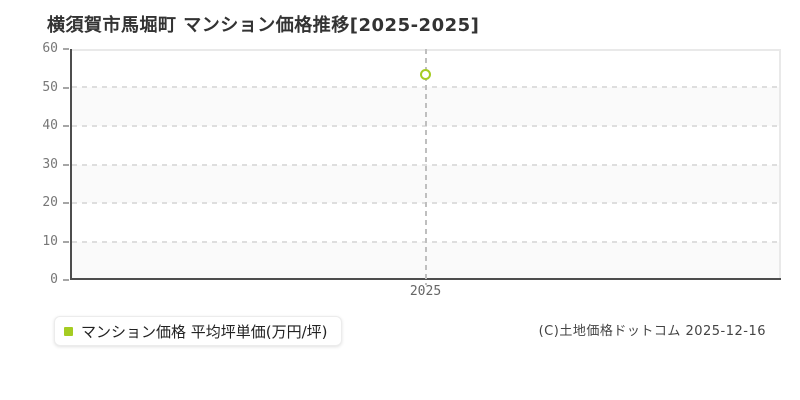 This screenshot has height=400, width=800. What do you see at coordinates (54, 279) in the screenshot?
I see `y-tick-label: 0` at bounding box center [54, 279].